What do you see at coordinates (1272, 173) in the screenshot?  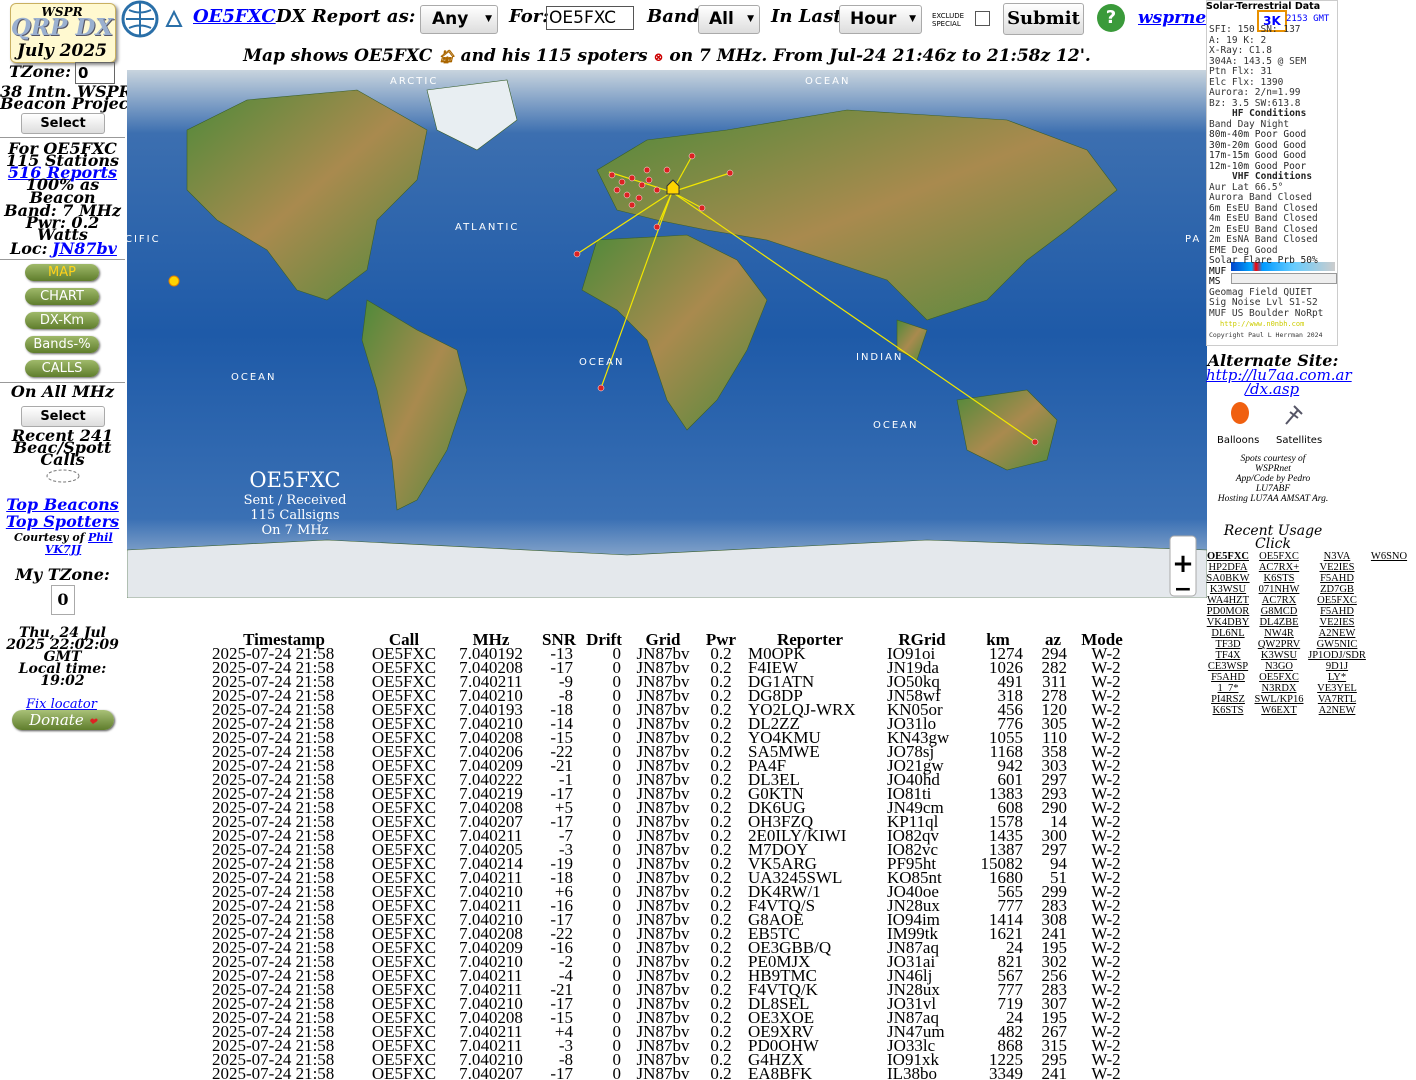 I see `solar-panel` at bounding box center [1272, 173].